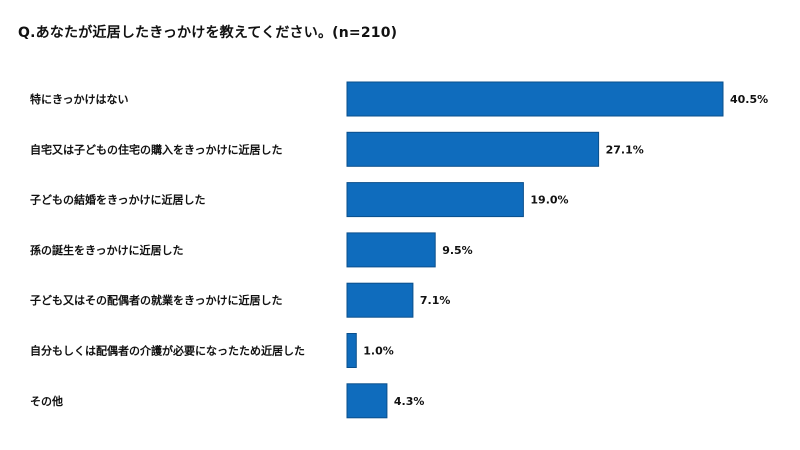  Describe the element at coordinates (156, 300) in the screenshot. I see `category-label: 子ども又はその配偶者の就業をきっかけに近居した` at that location.